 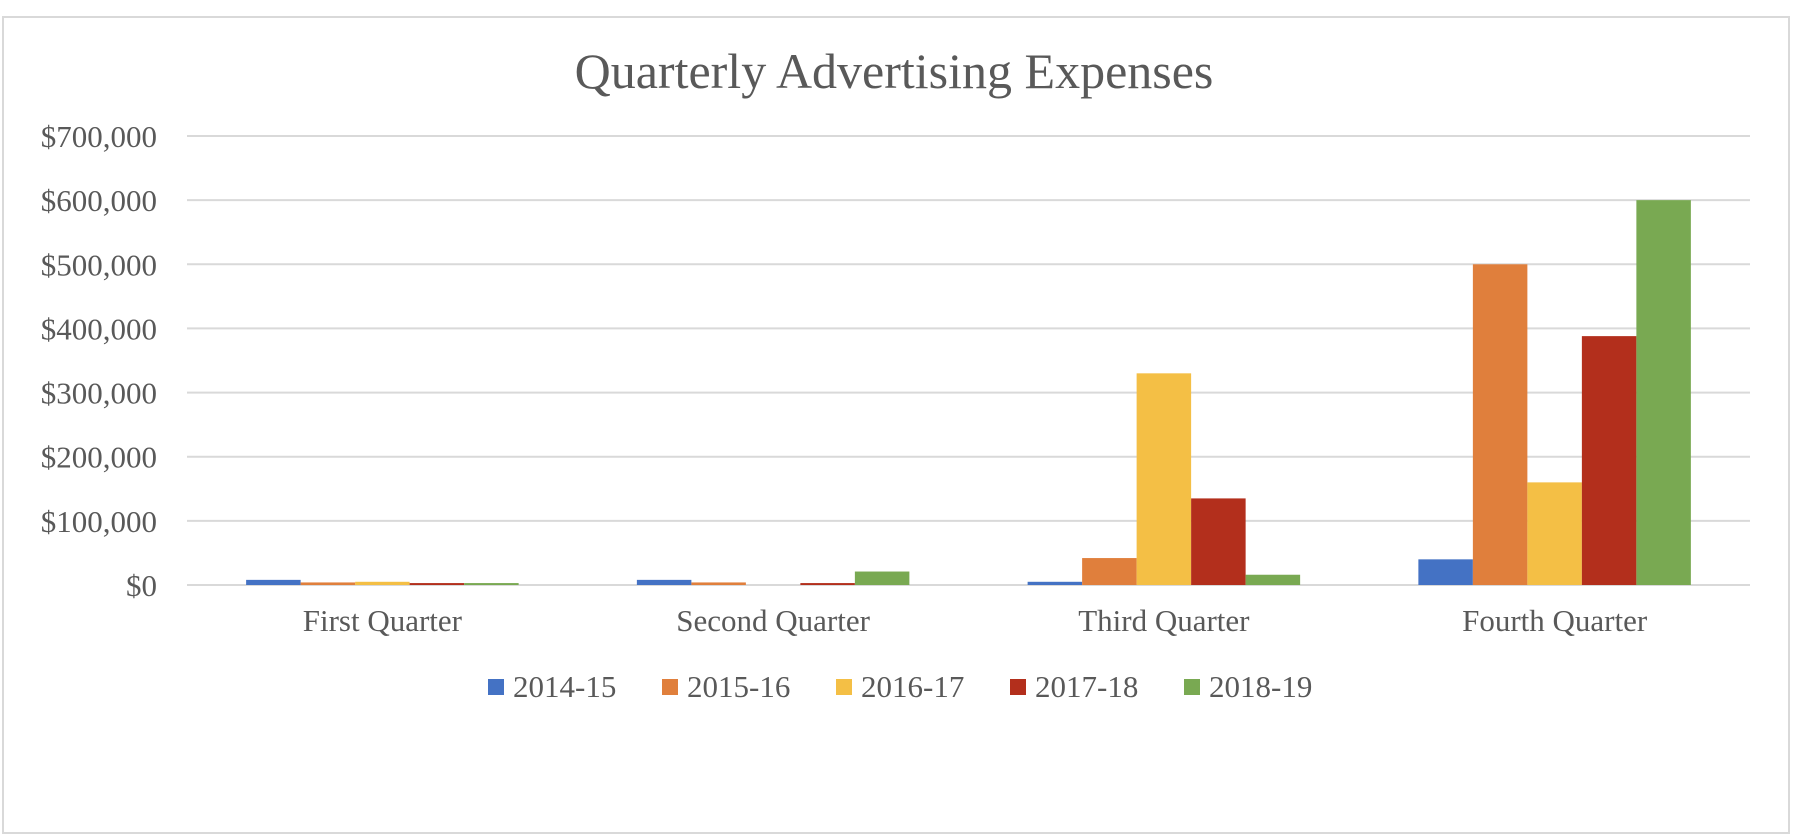 What do you see at coordinates (99, 264) in the screenshot?
I see `y-tick-label: $500,000` at bounding box center [99, 264].